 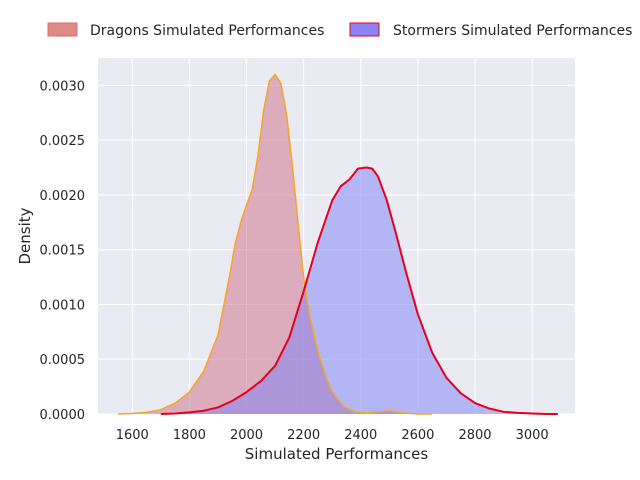 What do you see at coordinates (364, 29) in the screenshot?
I see `legend-swatch-stormers` at bounding box center [364, 29].